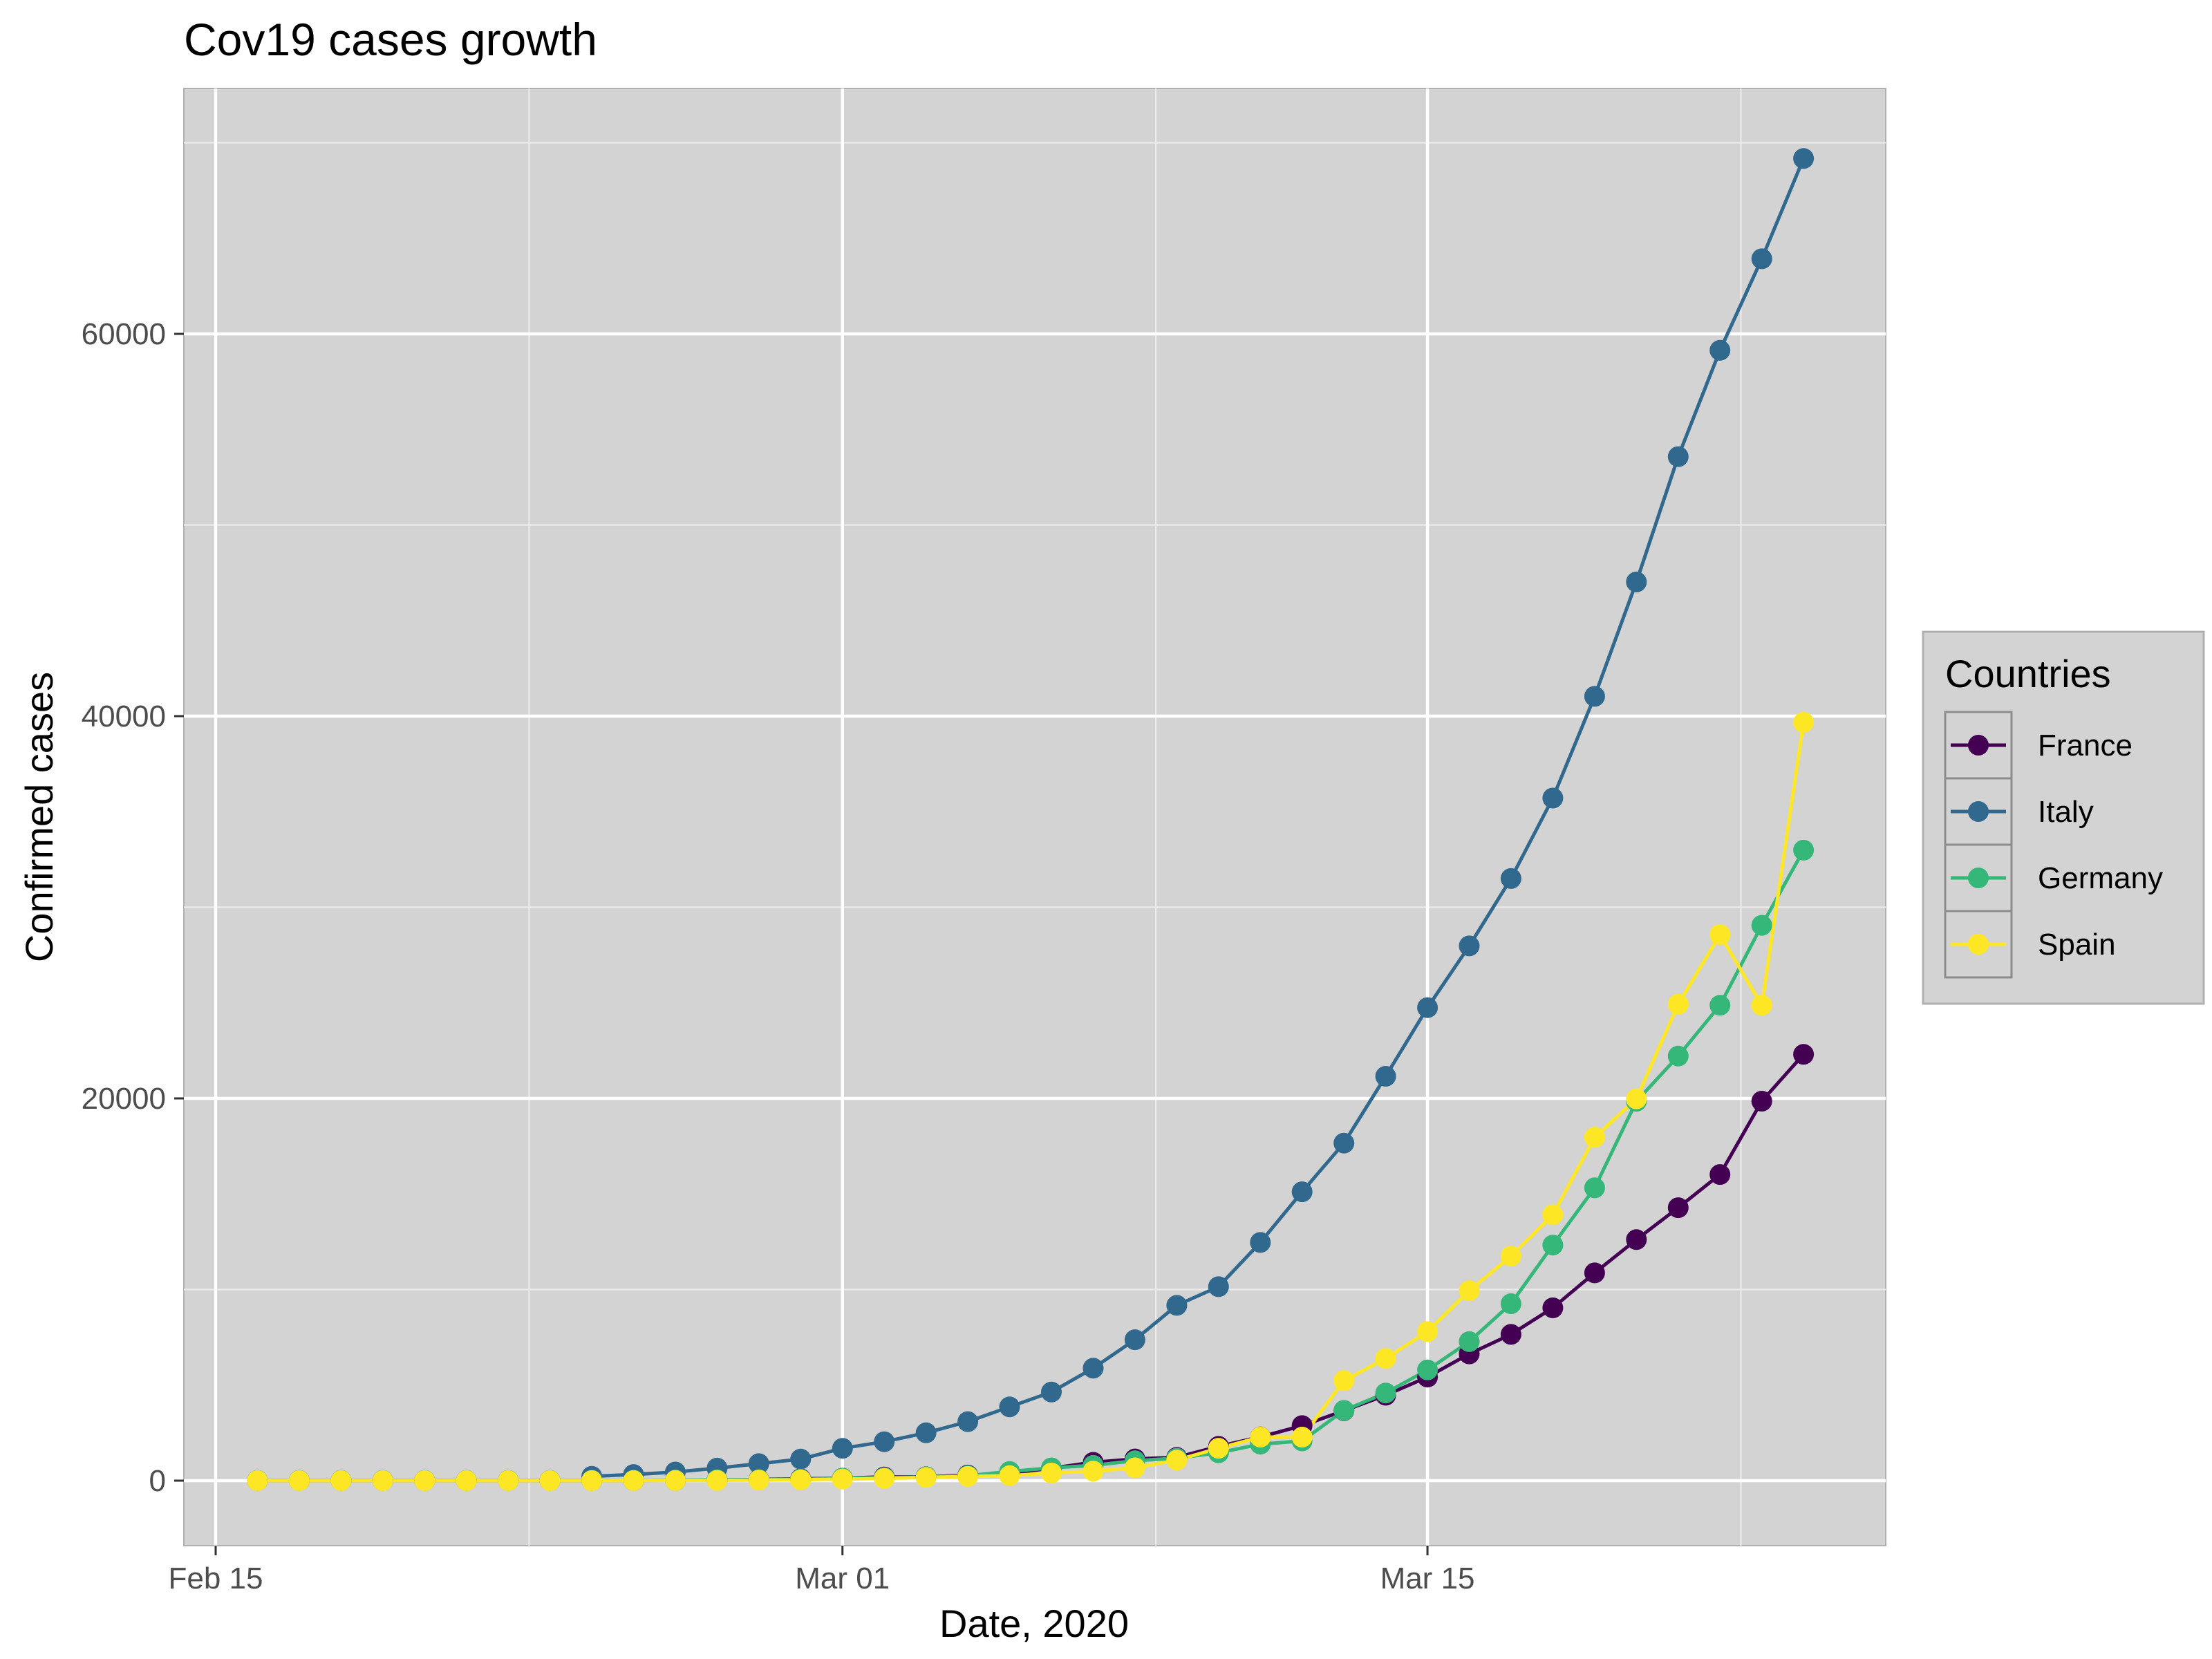 The width and height of the screenshot is (2212, 1659). What do you see at coordinates (157, 1481) in the screenshot?
I see `y-tick-label: 0` at bounding box center [157, 1481].